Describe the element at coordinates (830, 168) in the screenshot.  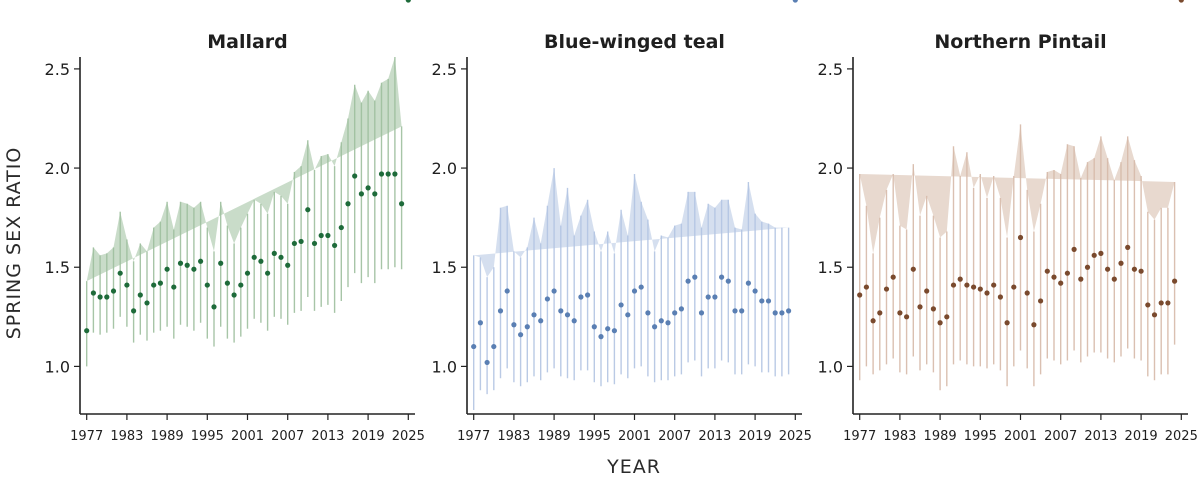
I see `y-tick-label: 2.0` at that location.